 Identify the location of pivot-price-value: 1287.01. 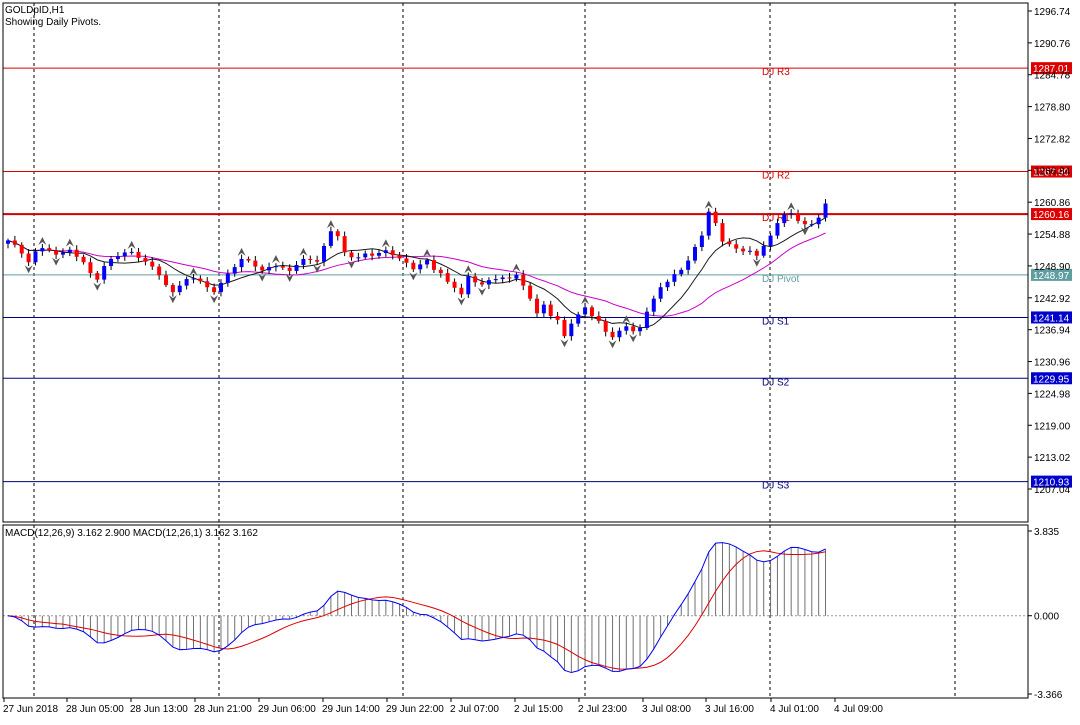
(1051, 69).